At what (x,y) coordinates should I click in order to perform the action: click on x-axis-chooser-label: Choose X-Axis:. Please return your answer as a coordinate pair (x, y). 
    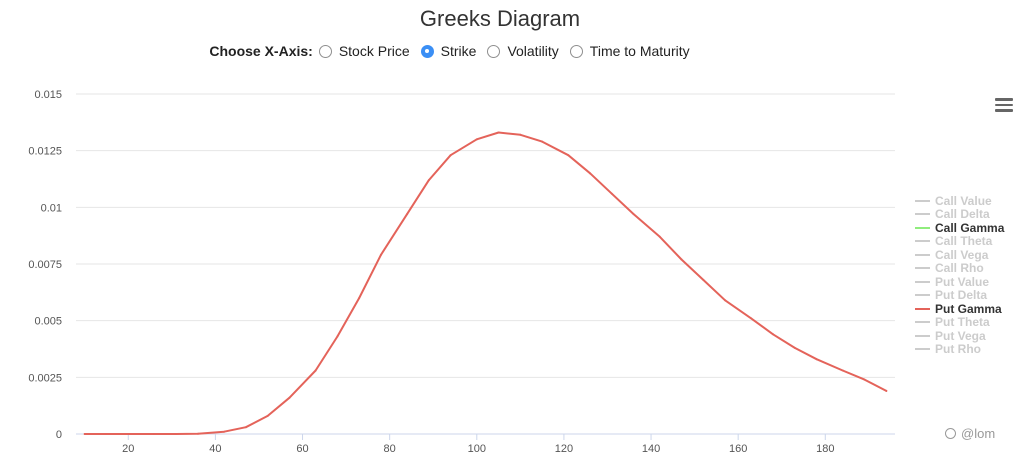
    Looking at the image, I should click on (261, 51).